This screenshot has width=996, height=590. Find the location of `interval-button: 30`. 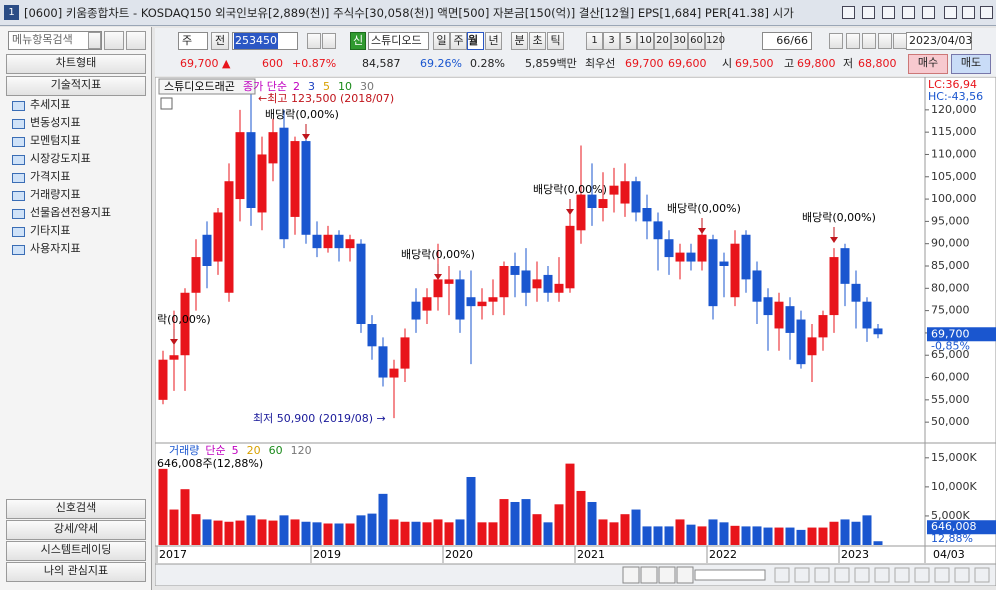

interval-button: 30 is located at coordinates (679, 41).